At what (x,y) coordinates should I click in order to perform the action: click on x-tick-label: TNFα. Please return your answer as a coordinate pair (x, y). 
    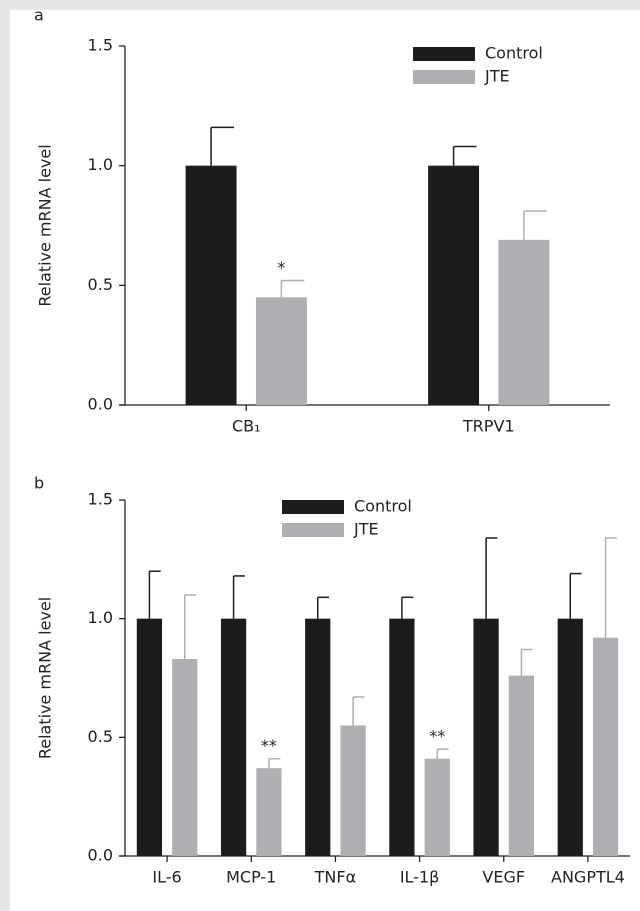
    Looking at the image, I should click on (335, 877).